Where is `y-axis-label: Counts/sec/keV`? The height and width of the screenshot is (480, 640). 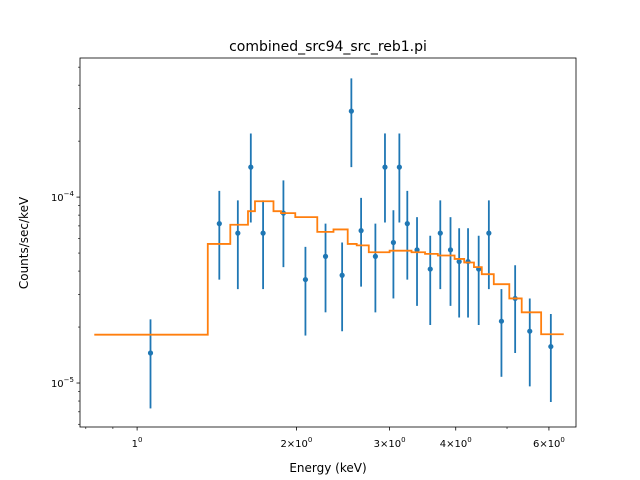
y-axis-label: Counts/sec/keV is located at coordinates (24, 242).